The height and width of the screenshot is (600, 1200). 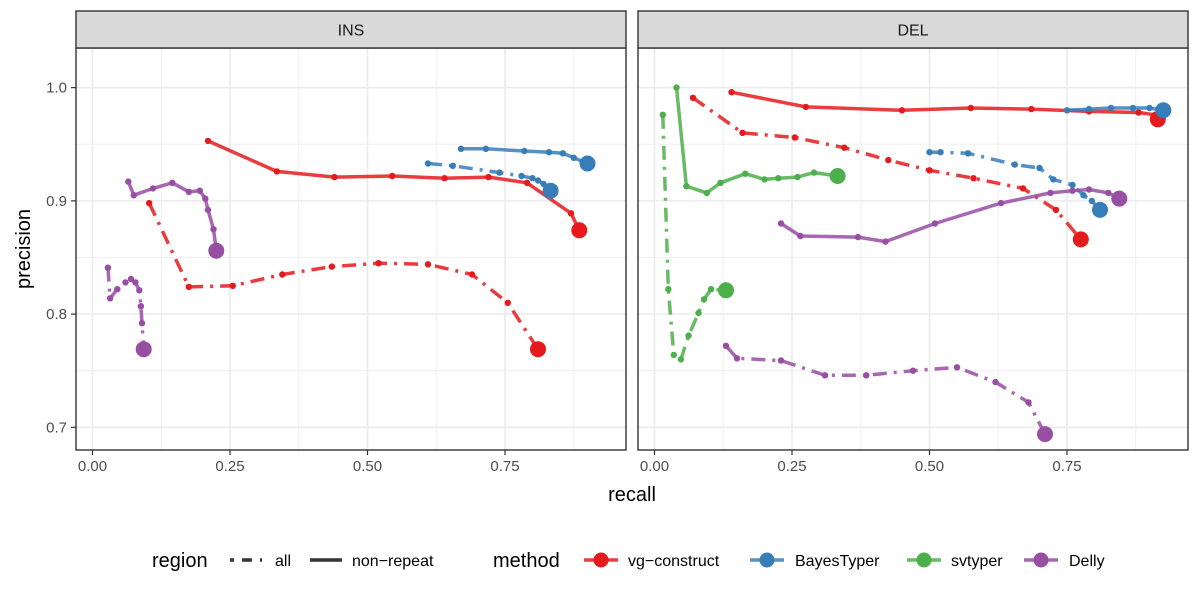 What do you see at coordinates (977, 561) in the screenshot?
I see `legend-label-method: svtyper` at bounding box center [977, 561].